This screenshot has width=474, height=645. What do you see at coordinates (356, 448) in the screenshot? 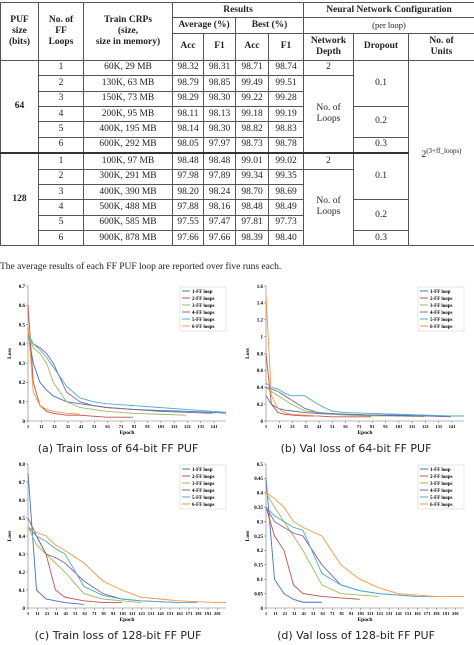
I see `figure-caption: (b) Val loss of 64-bit FF PUF` at bounding box center [356, 448].